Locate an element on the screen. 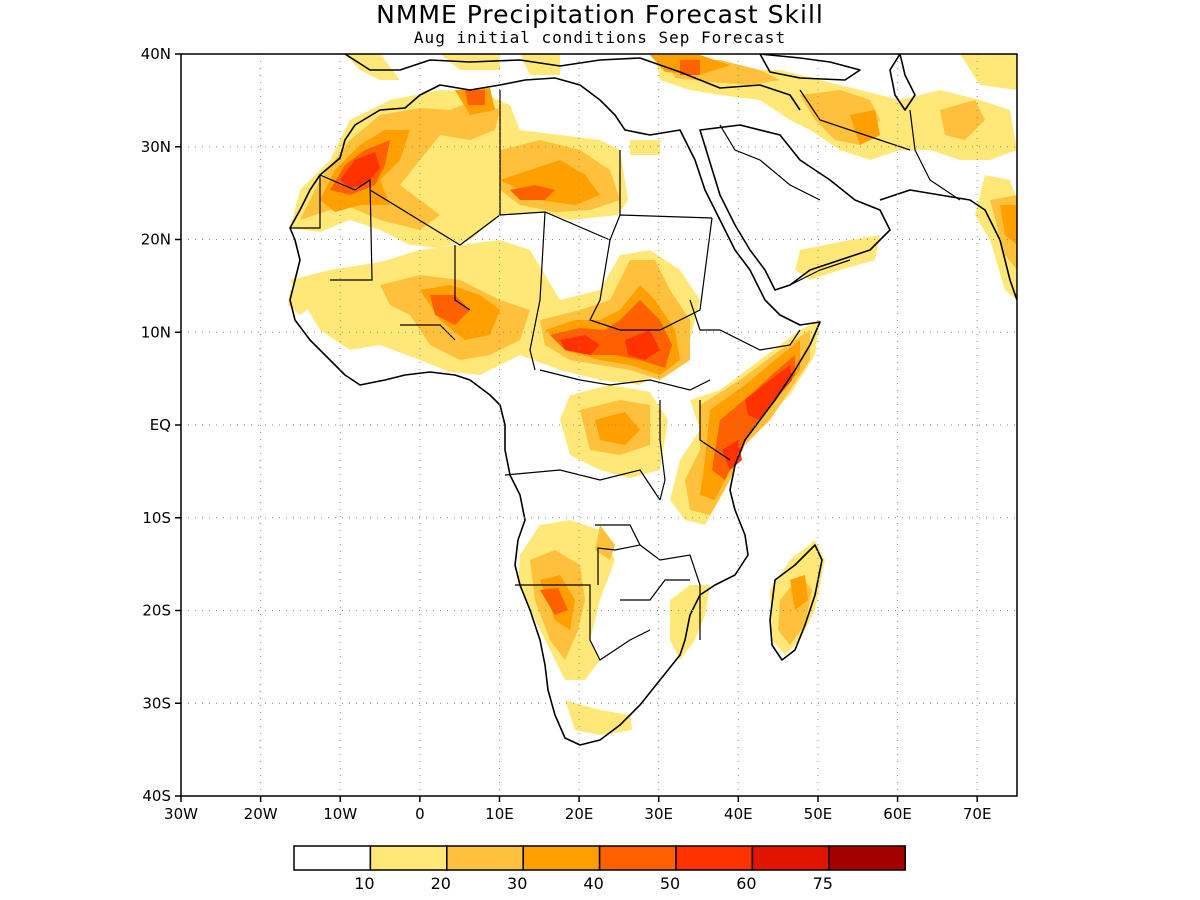 Image resolution: width=1200 pixels, height=900 pixels. colorbar-label: 75 is located at coordinates (823, 883).